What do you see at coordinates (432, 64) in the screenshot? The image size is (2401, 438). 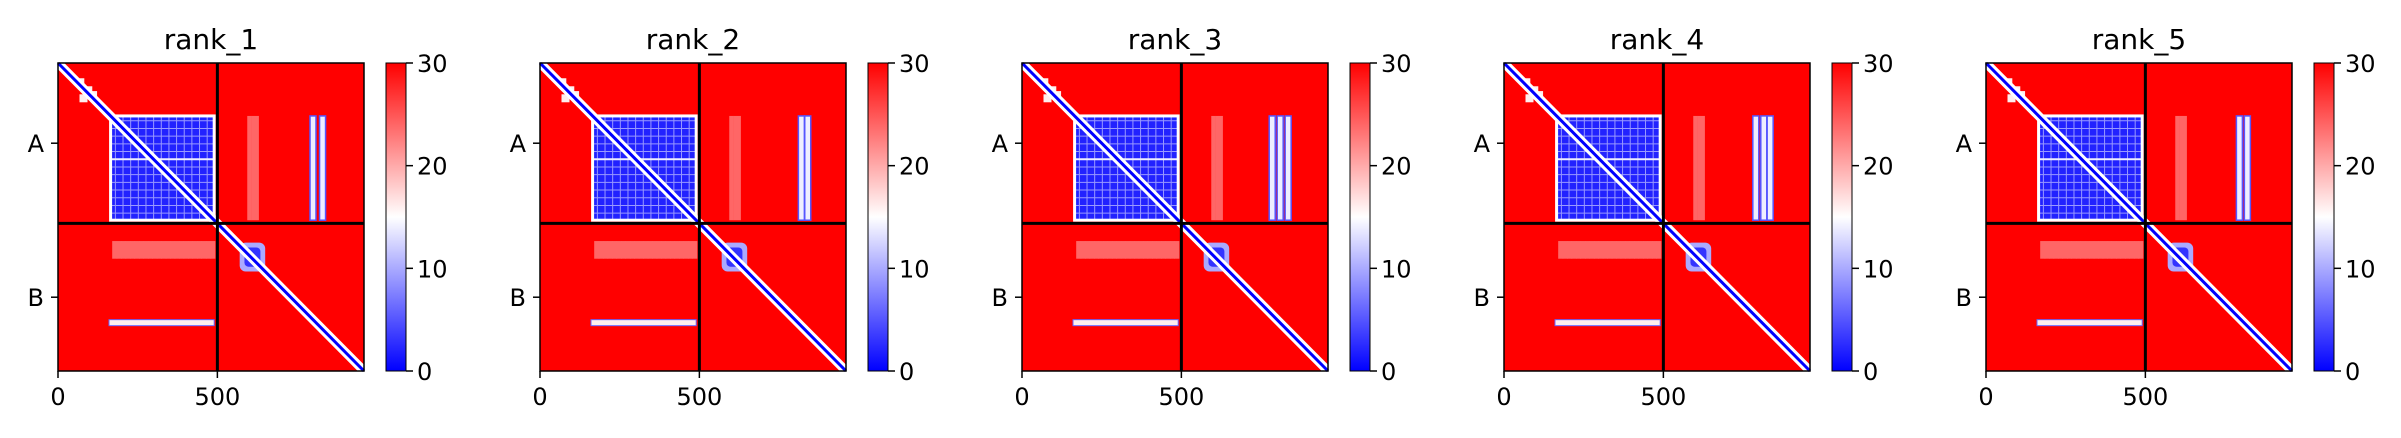 I see `colorbar-tick-label: 30` at bounding box center [432, 64].